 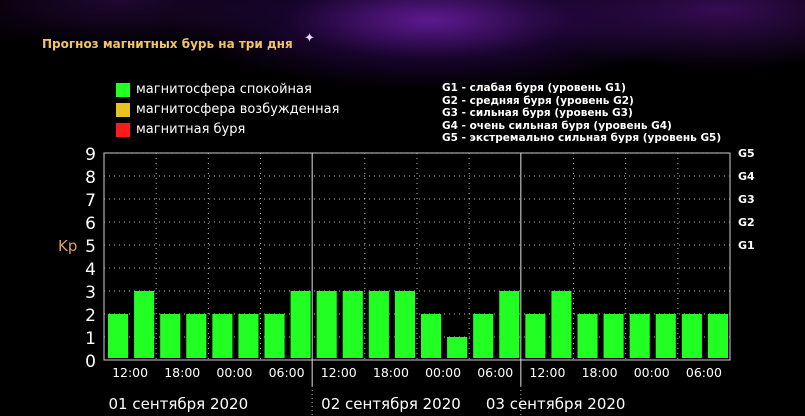 I want to click on g-tick-label: G4, so click(x=746, y=176).